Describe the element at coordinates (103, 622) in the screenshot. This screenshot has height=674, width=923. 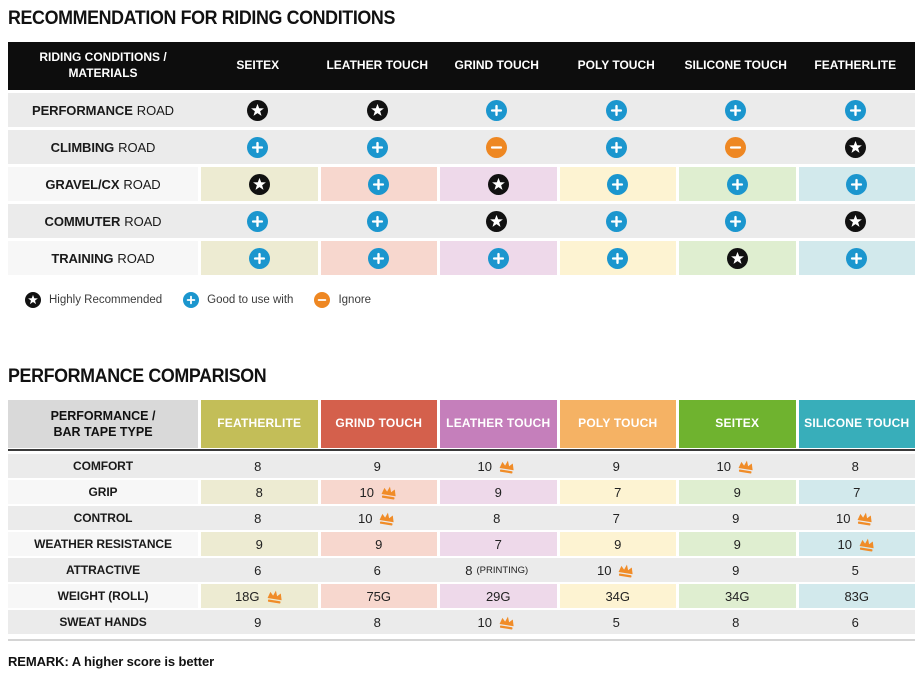
I see `performance-row-label: SWEAT HANDS` at that location.